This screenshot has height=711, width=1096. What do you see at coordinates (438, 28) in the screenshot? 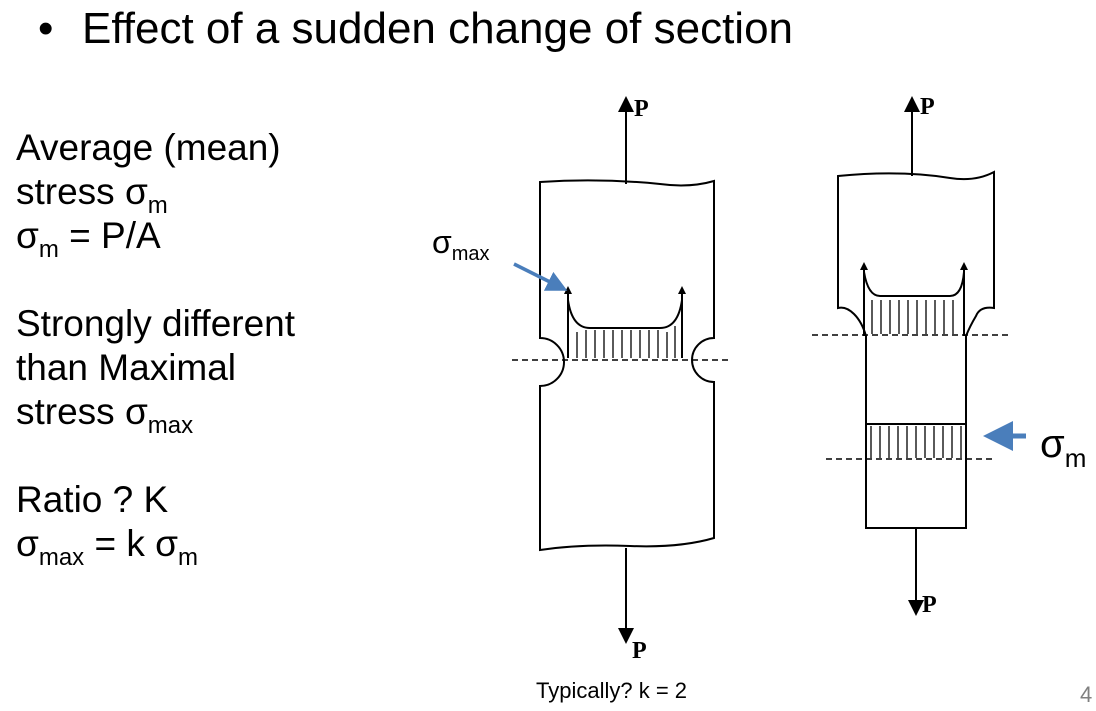
I see `title-text: Effect of a sudden change of section` at bounding box center [438, 28].